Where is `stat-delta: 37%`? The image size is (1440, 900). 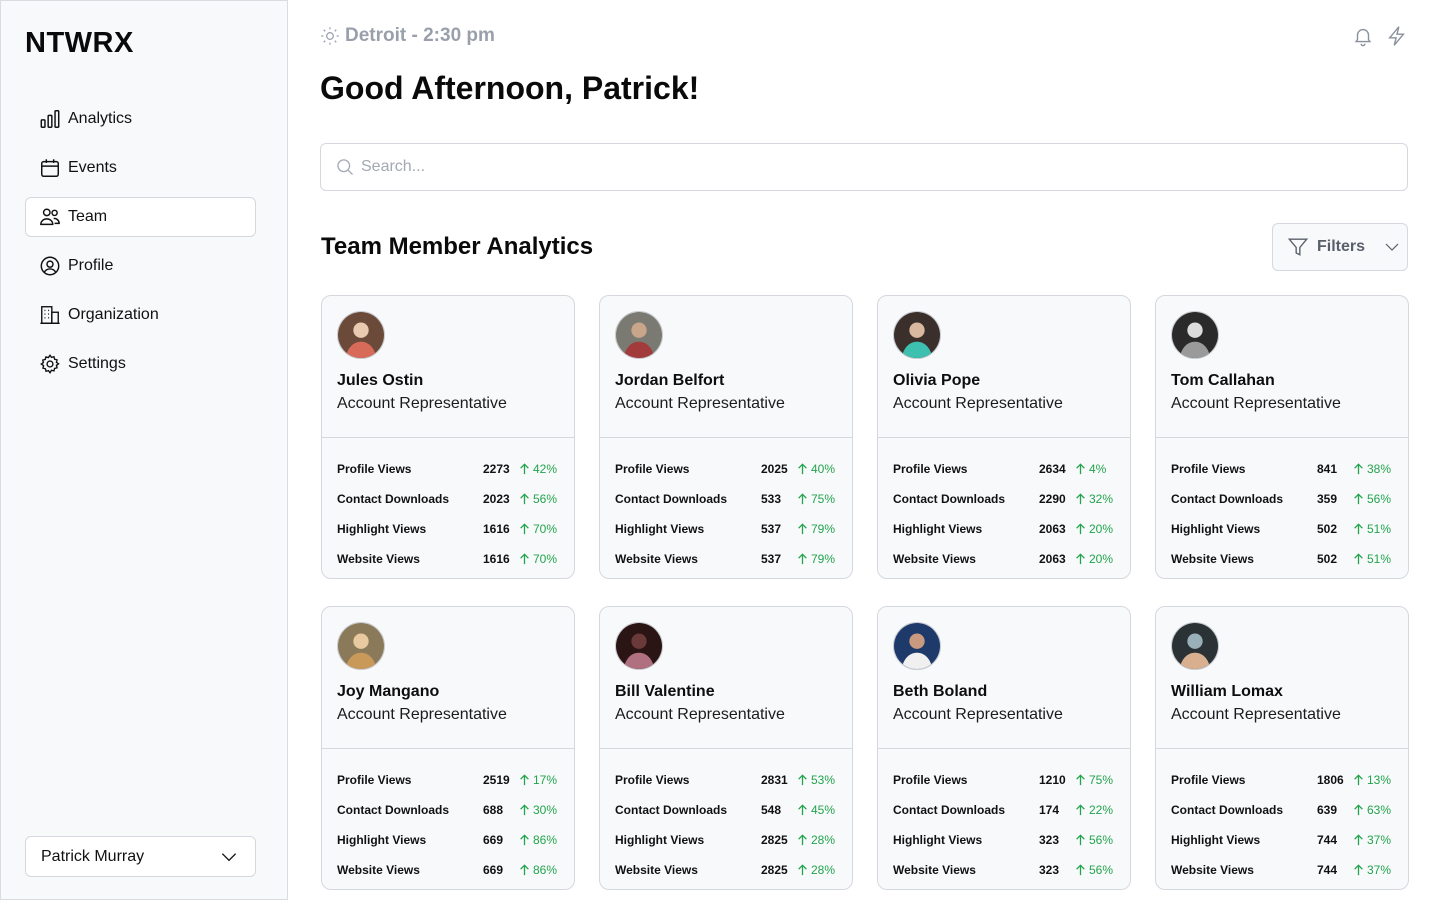
stat-delta: 37% is located at coordinates (1373, 870).